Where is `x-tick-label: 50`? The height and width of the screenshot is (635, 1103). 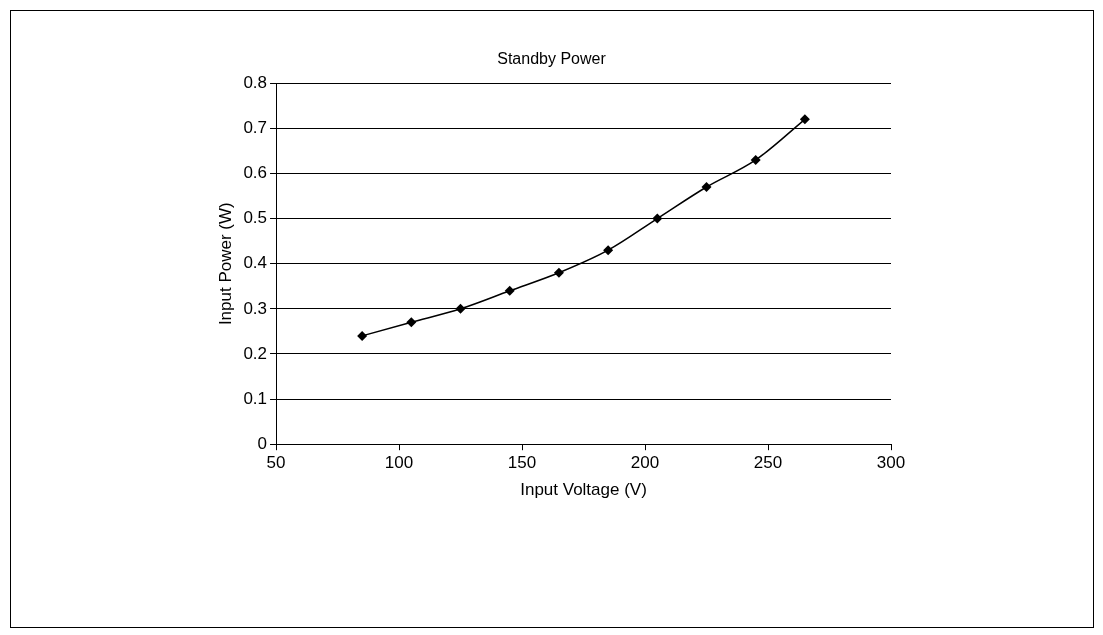 x-tick-label: 50 is located at coordinates (276, 463).